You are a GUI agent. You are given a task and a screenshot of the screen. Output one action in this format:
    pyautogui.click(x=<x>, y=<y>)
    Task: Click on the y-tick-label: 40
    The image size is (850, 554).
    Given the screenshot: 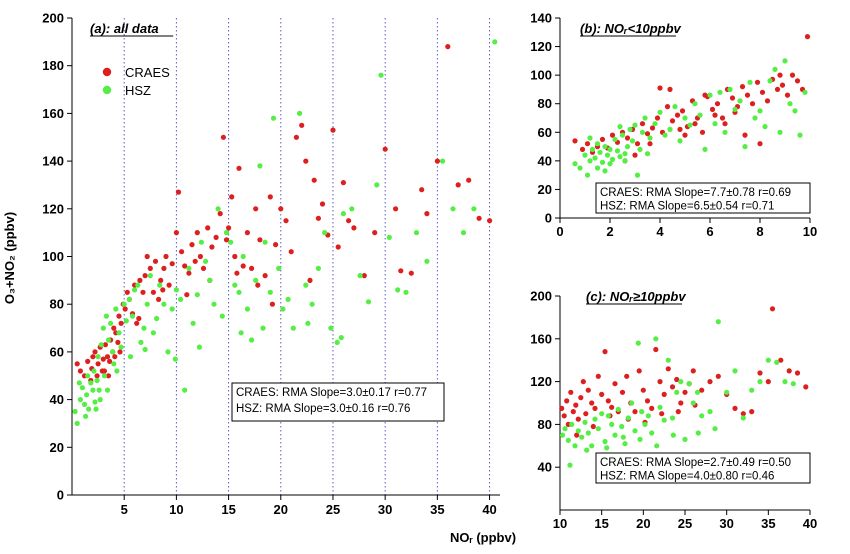 What is the action you would take?
    pyautogui.click(x=57, y=399)
    